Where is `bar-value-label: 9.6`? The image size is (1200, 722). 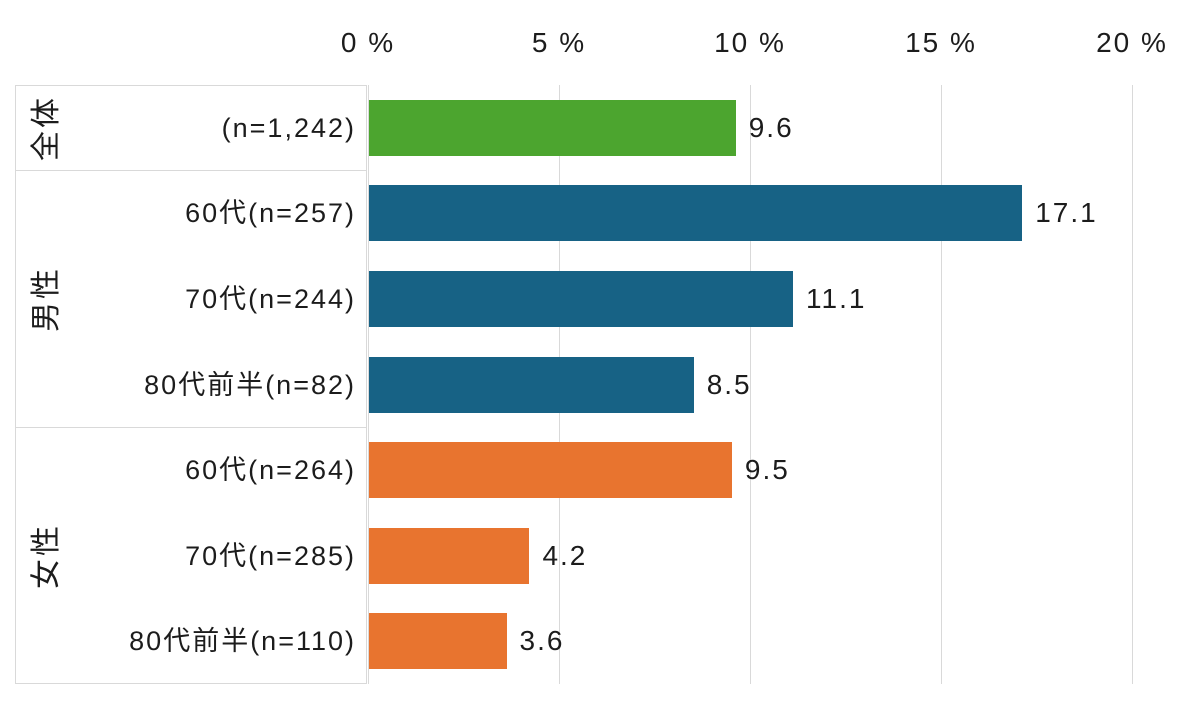
bar-value-label: 9.6 is located at coordinates (771, 127).